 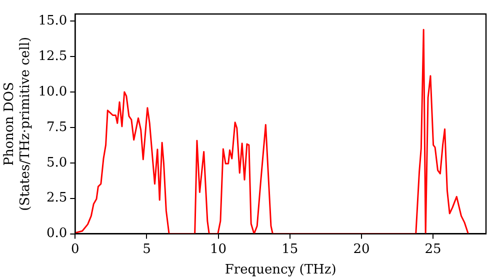 What do you see at coordinates (57, 162) in the screenshot?
I see `y-tick-label: 5.0` at bounding box center [57, 162].